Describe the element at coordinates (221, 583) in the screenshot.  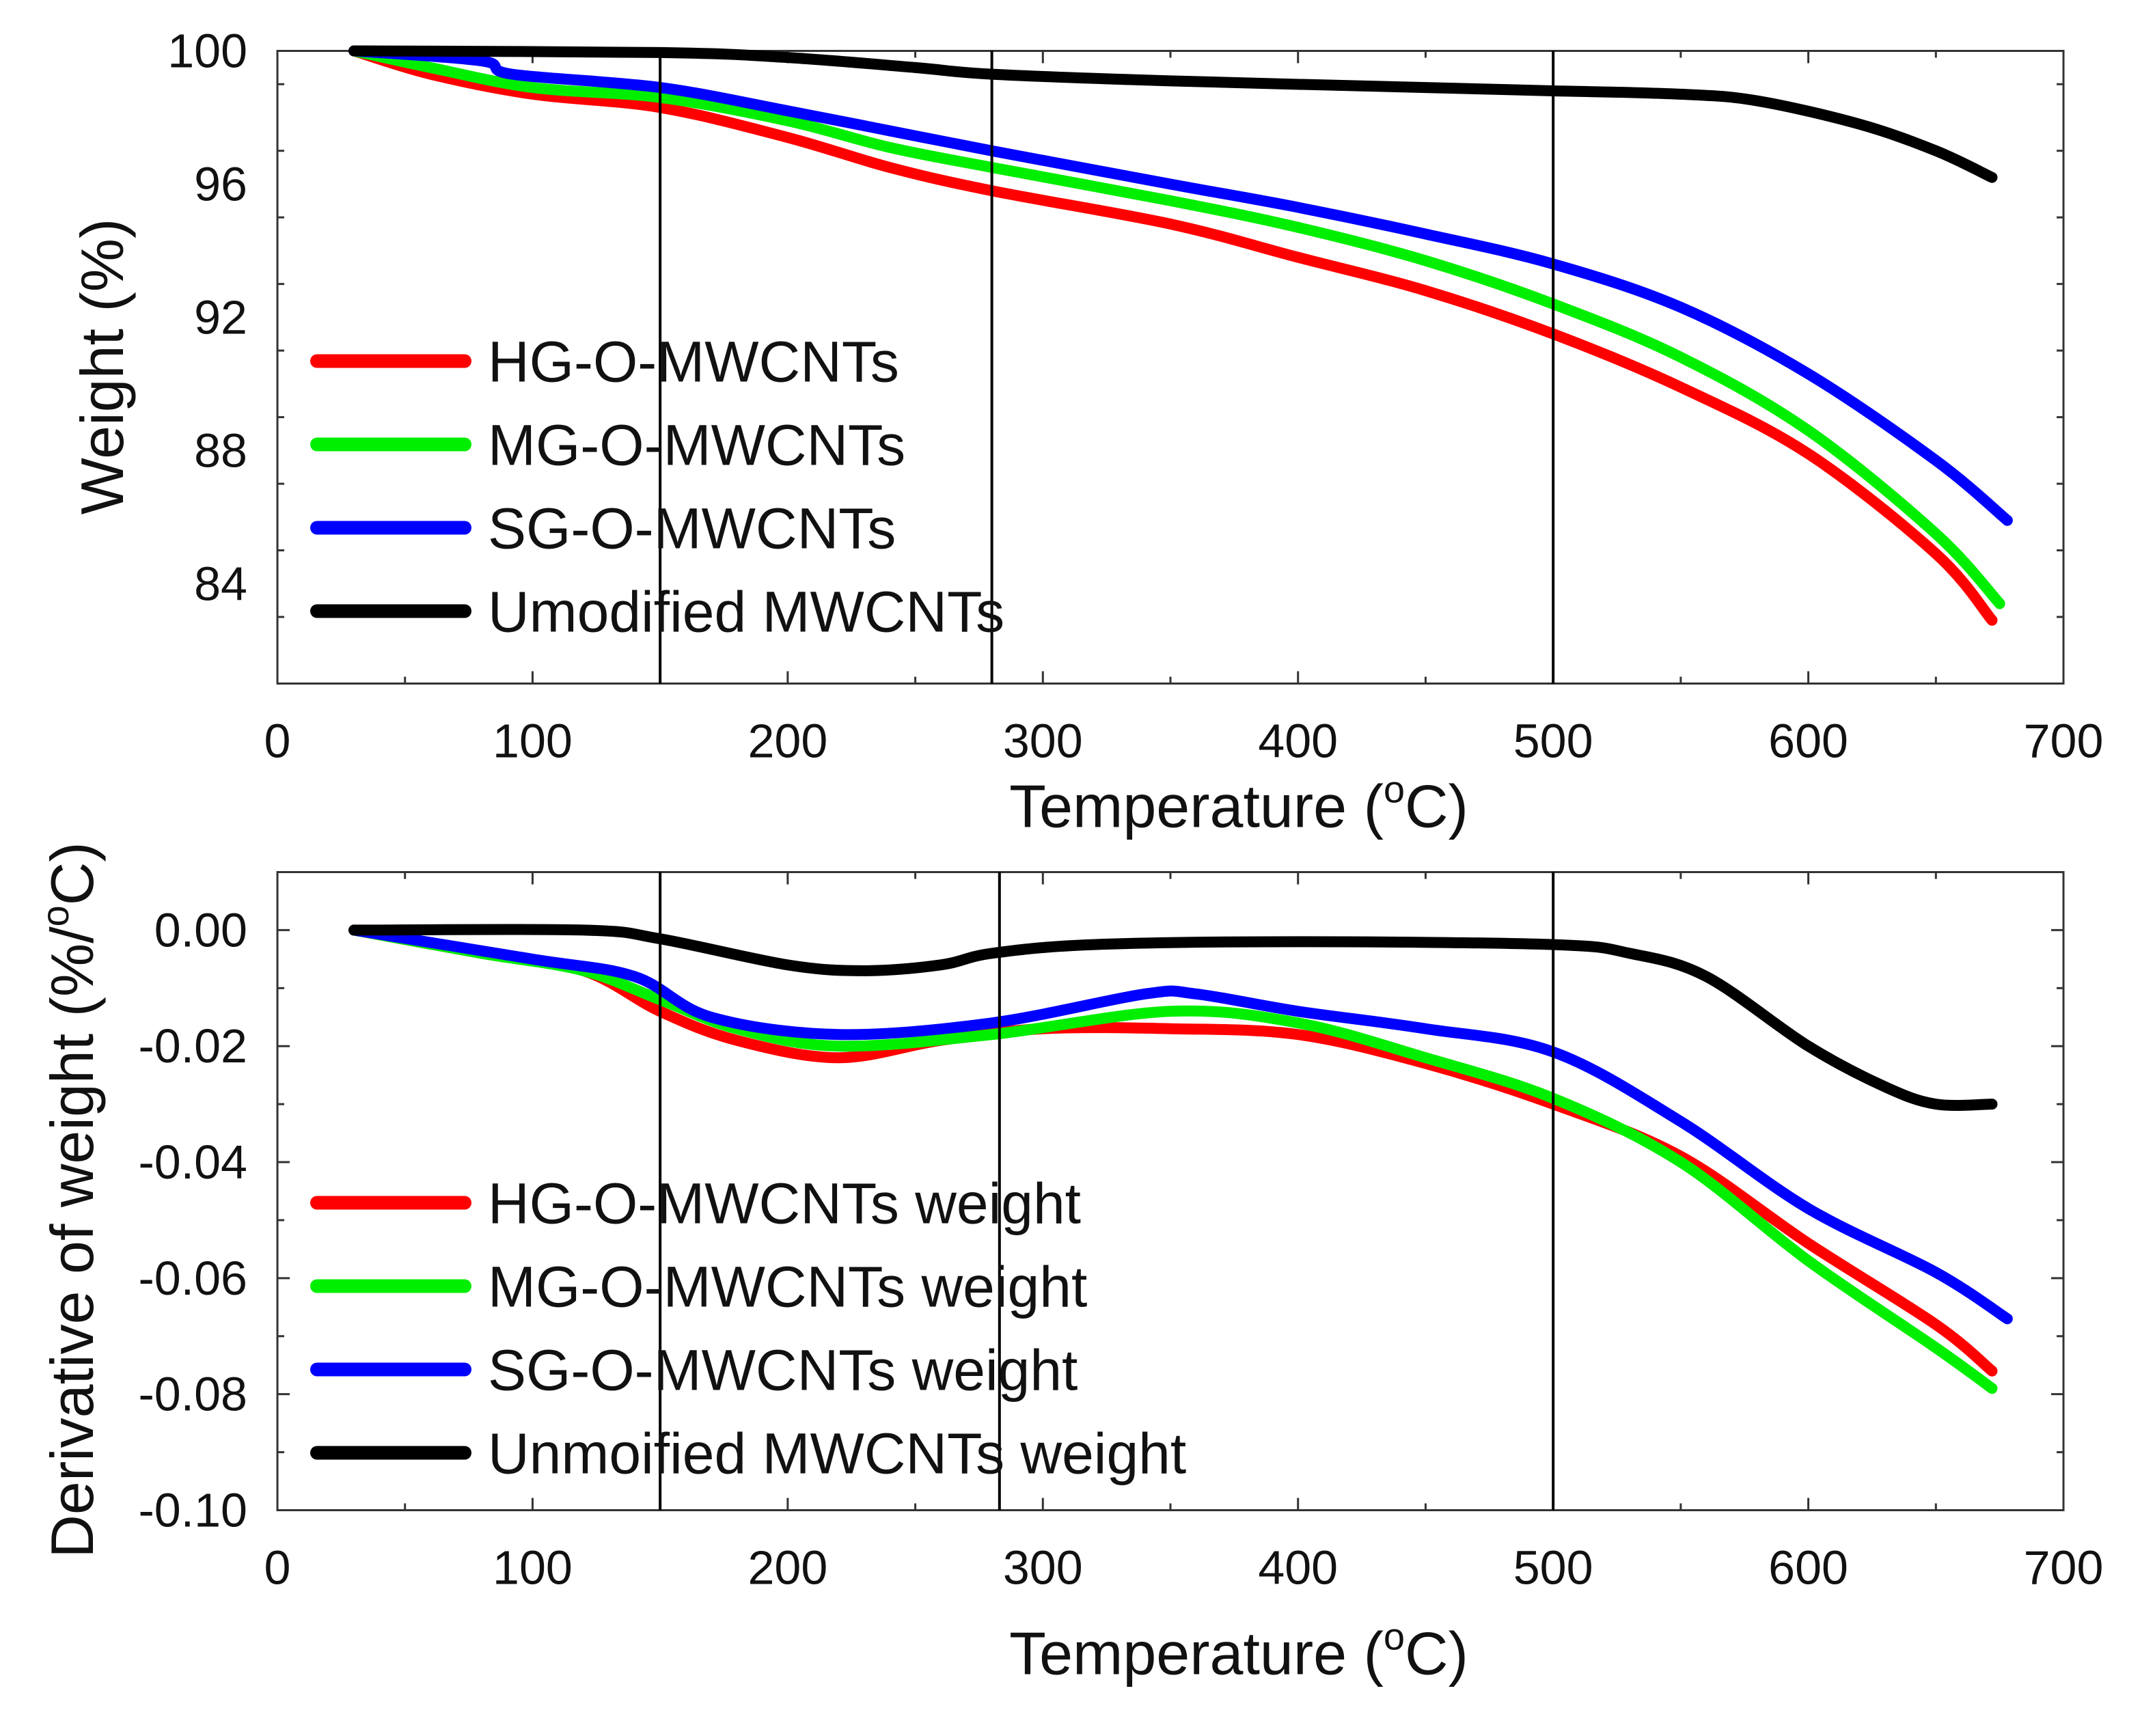
I see `y-tick-label: 84` at that location.